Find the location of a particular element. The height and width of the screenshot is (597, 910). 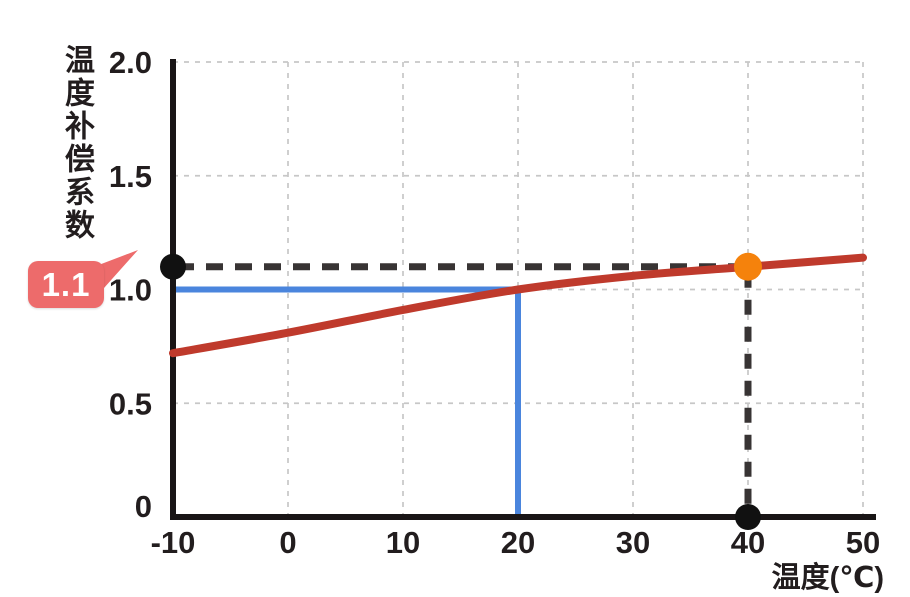

y-tick-label: 1.5 is located at coordinates (130, 176).